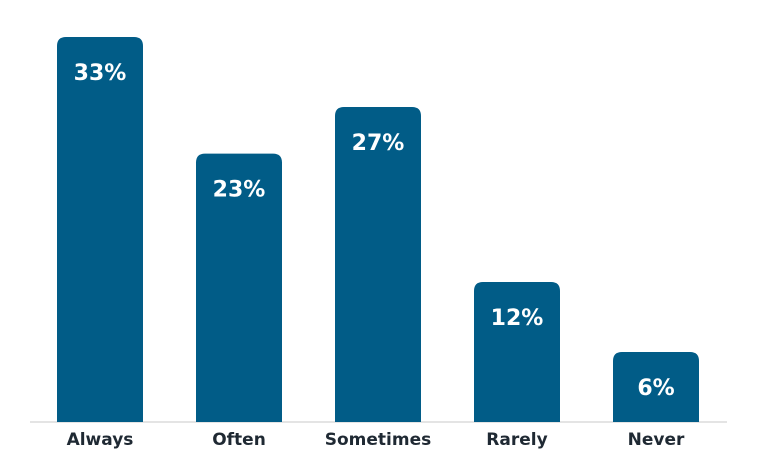  What do you see at coordinates (100, 73) in the screenshot?
I see `data-label-always: 33%` at bounding box center [100, 73].